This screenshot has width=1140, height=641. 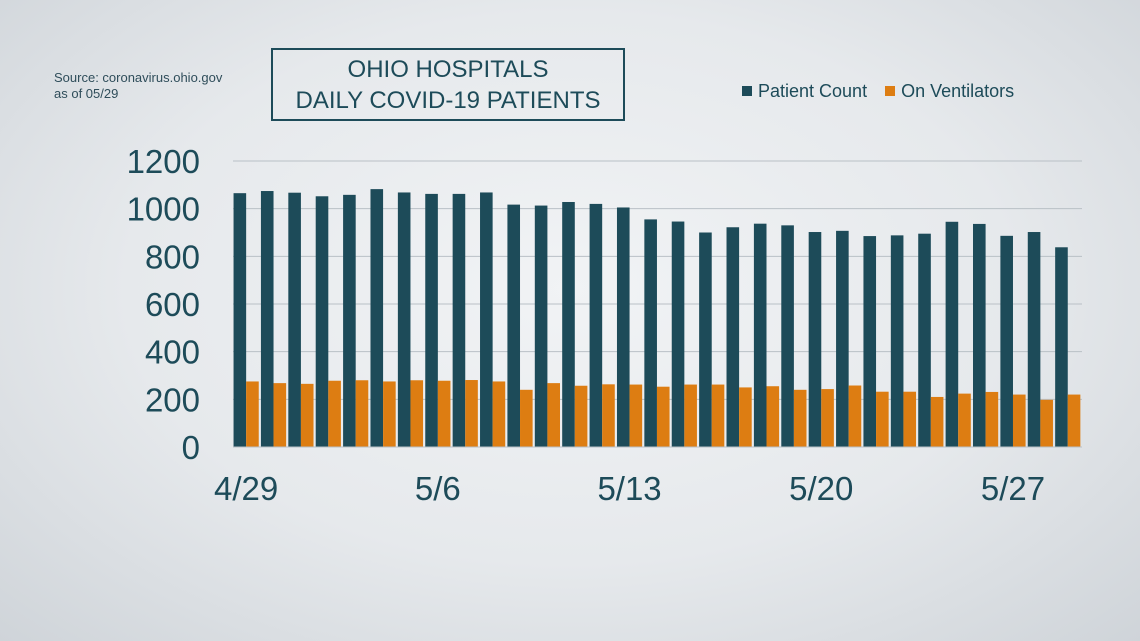 I want to click on chart-title-box: OHIO HOSPITALS DAILY COVID-19 PATIENTS, so click(x=448, y=84).